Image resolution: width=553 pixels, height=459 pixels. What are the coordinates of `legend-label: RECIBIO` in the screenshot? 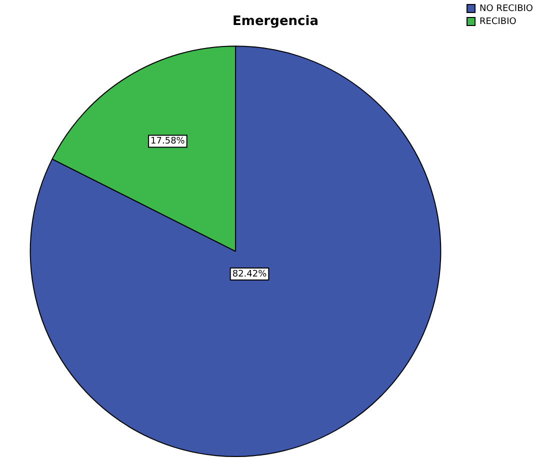 It's located at (498, 21).